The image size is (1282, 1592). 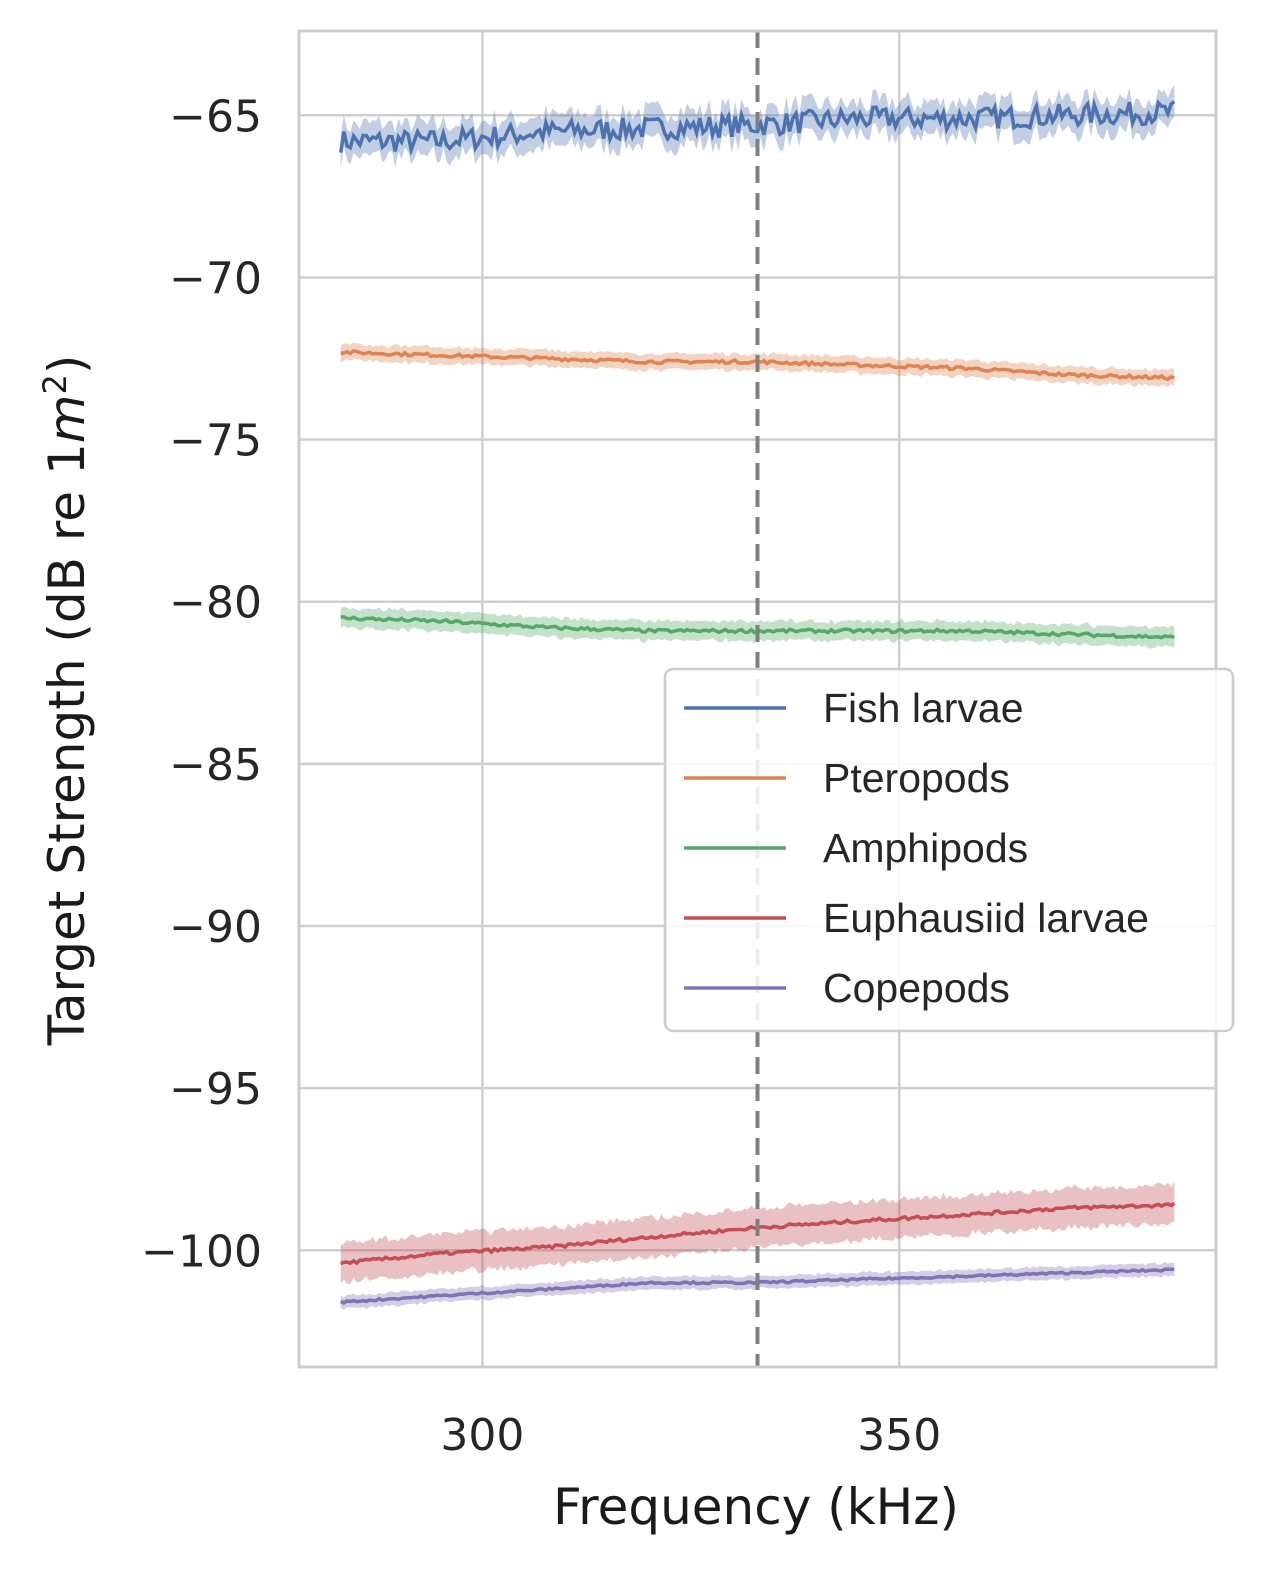 I want to click on legend-item: Euphausiid larvae, so click(x=916, y=918).